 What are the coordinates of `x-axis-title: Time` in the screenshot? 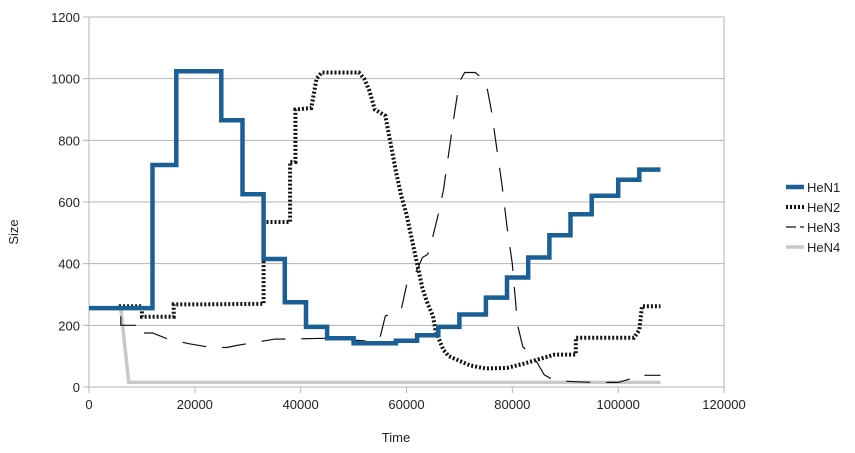 It's located at (396, 437).